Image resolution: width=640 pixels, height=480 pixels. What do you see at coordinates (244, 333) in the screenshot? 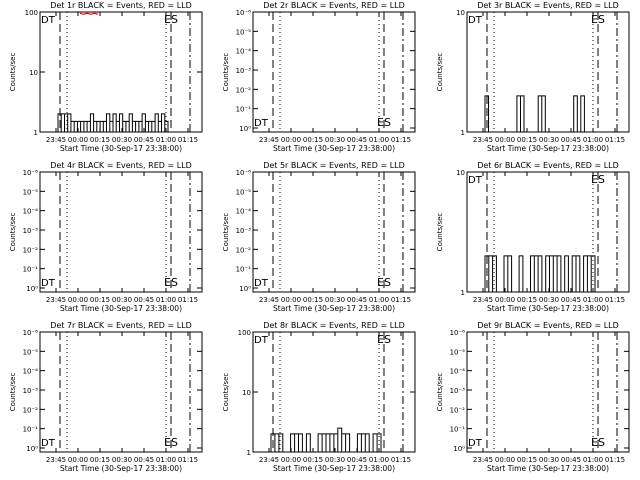
I see `y-tick-label: 100` at bounding box center [244, 333].